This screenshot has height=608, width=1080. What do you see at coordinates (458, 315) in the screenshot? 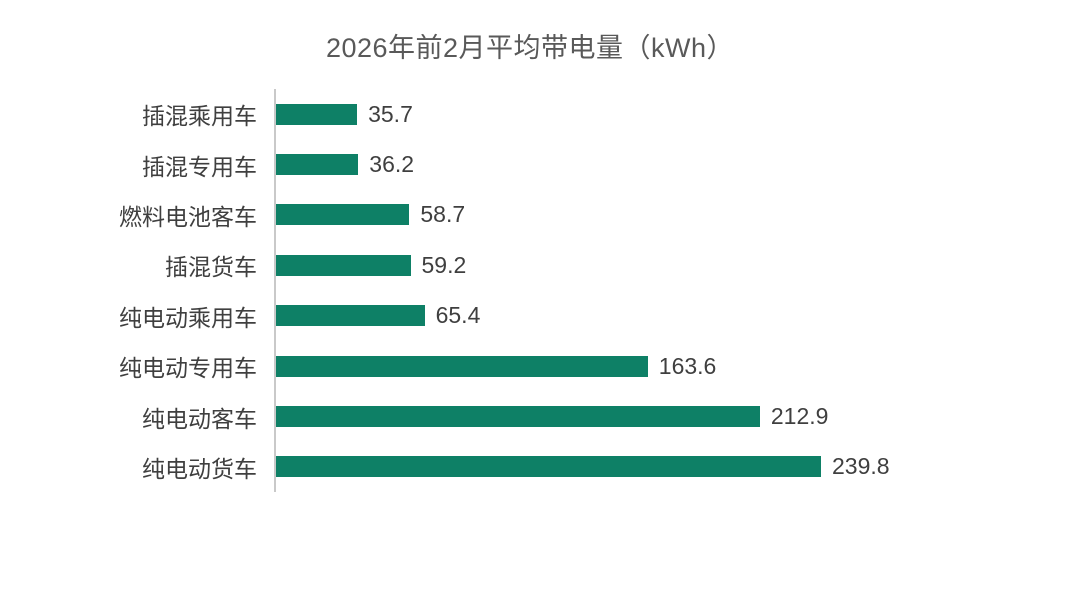
I see `value-label: 65.4` at bounding box center [458, 315].